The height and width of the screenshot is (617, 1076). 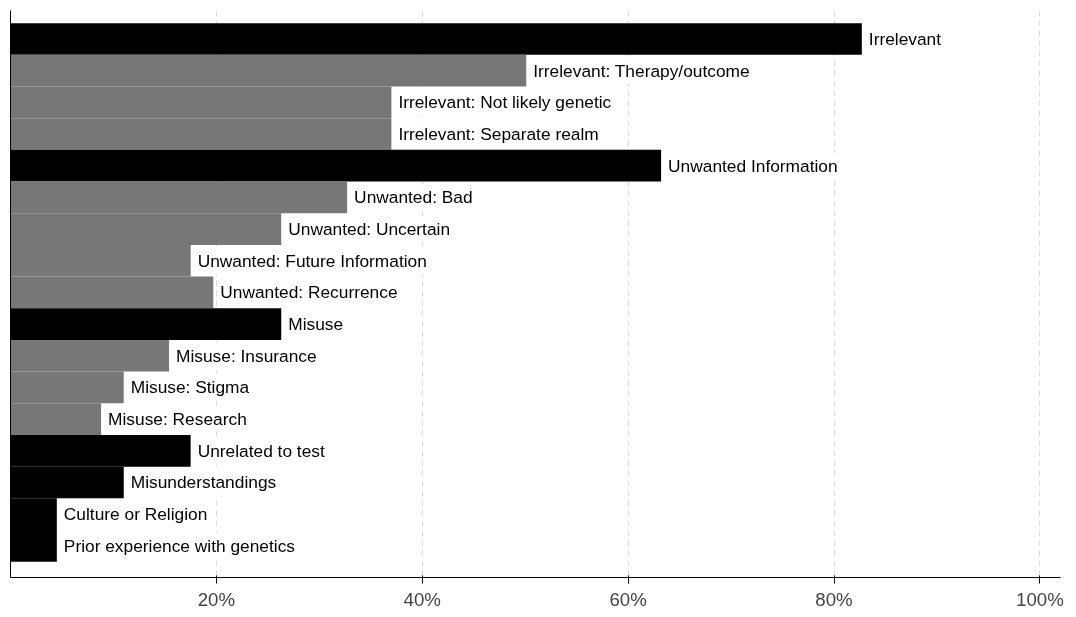 I want to click on y-tick-label: Irrelevant: Not likely genetic, so click(x=505, y=102).